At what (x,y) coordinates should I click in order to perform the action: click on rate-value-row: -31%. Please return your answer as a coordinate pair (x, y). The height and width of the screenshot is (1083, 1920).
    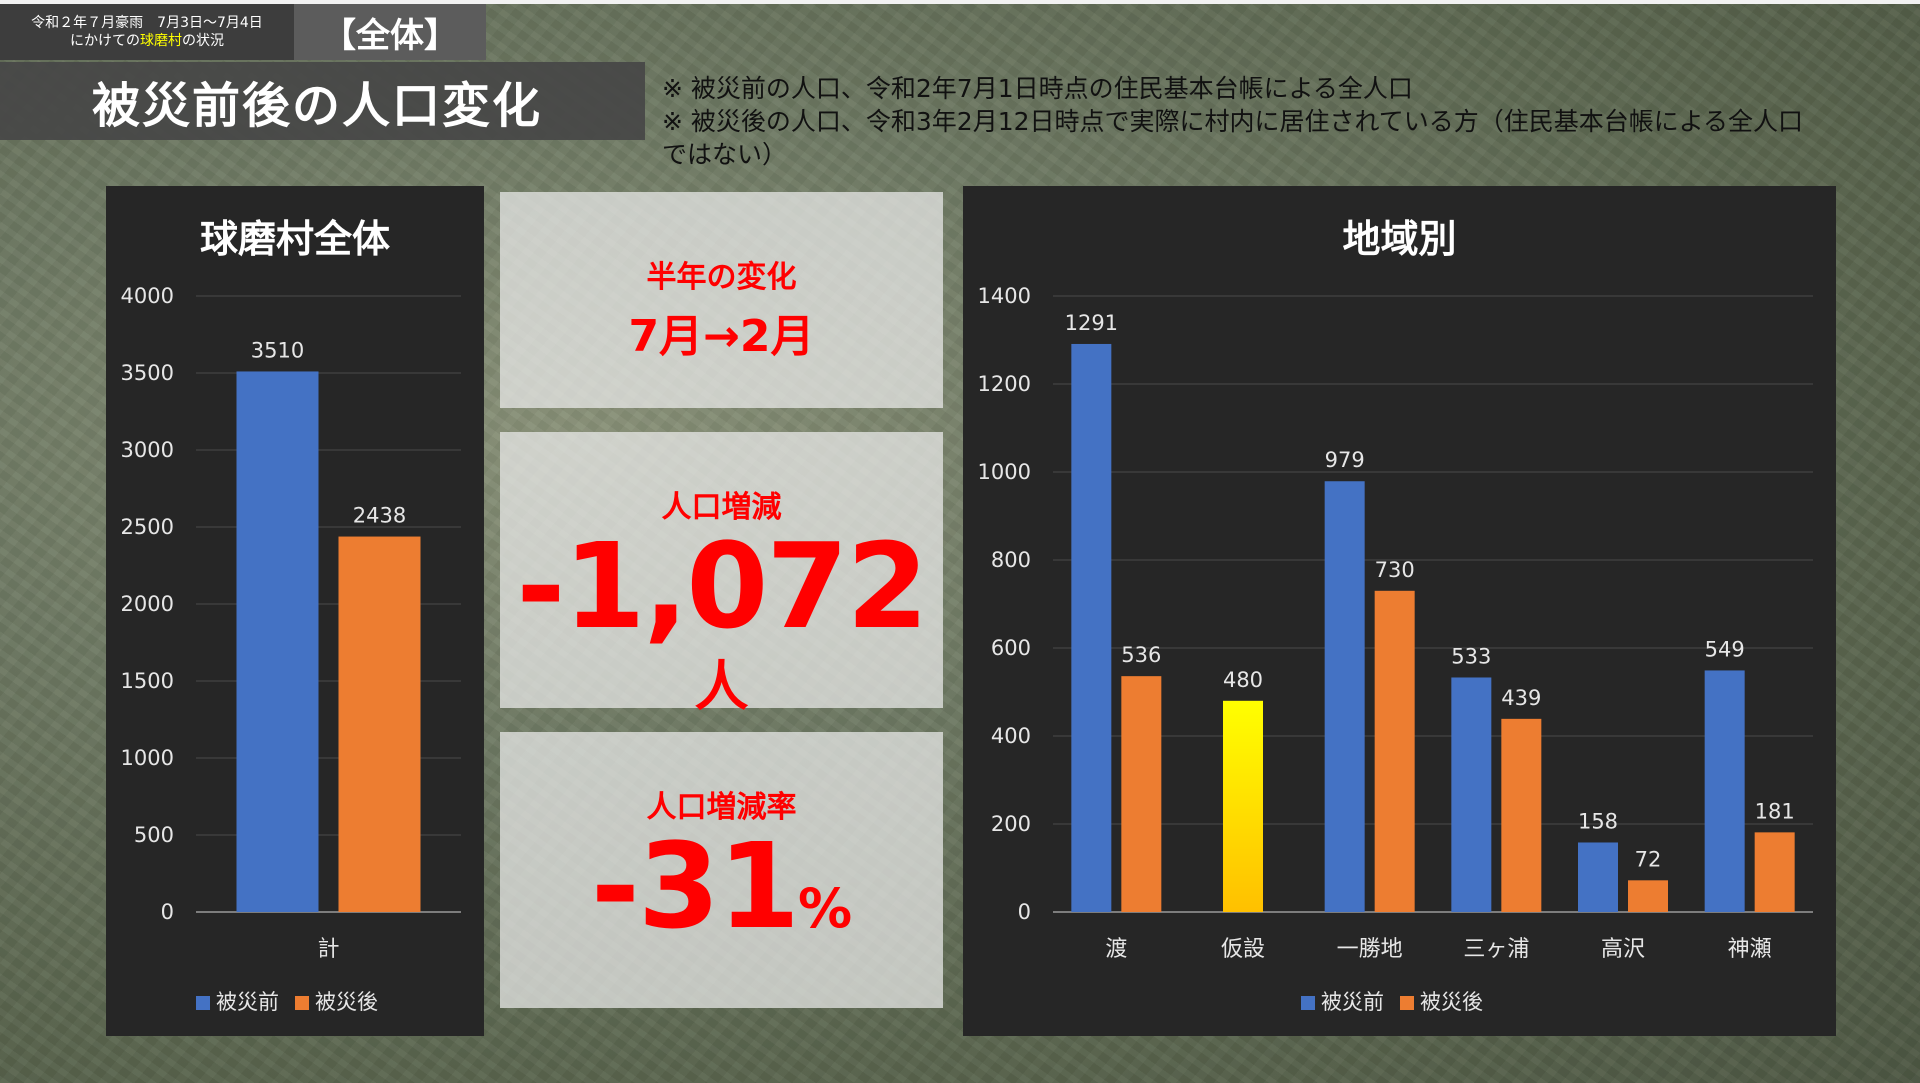
    Looking at the image, I should click on (721, 886).